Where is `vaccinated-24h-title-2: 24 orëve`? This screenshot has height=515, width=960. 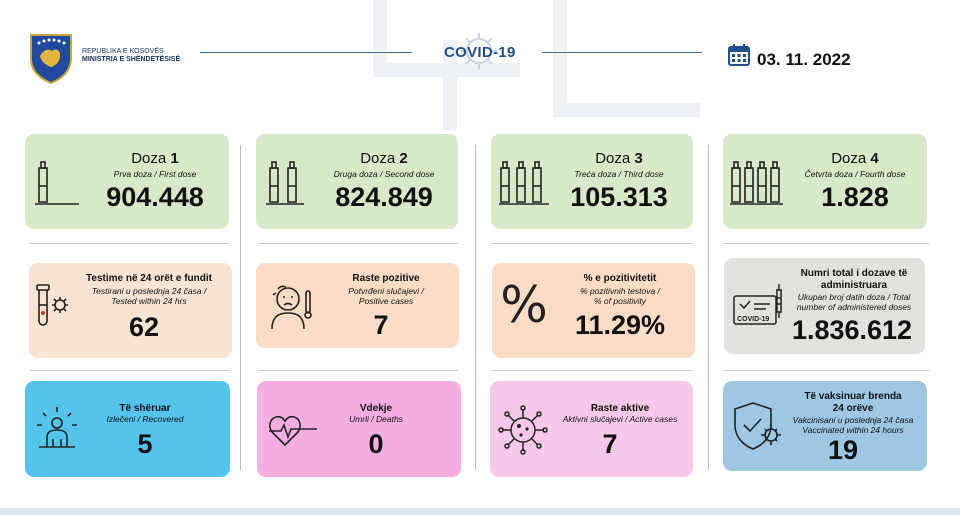
vaccinated-24h-title-2: 24 orëve is located at coordinates (853, 408).